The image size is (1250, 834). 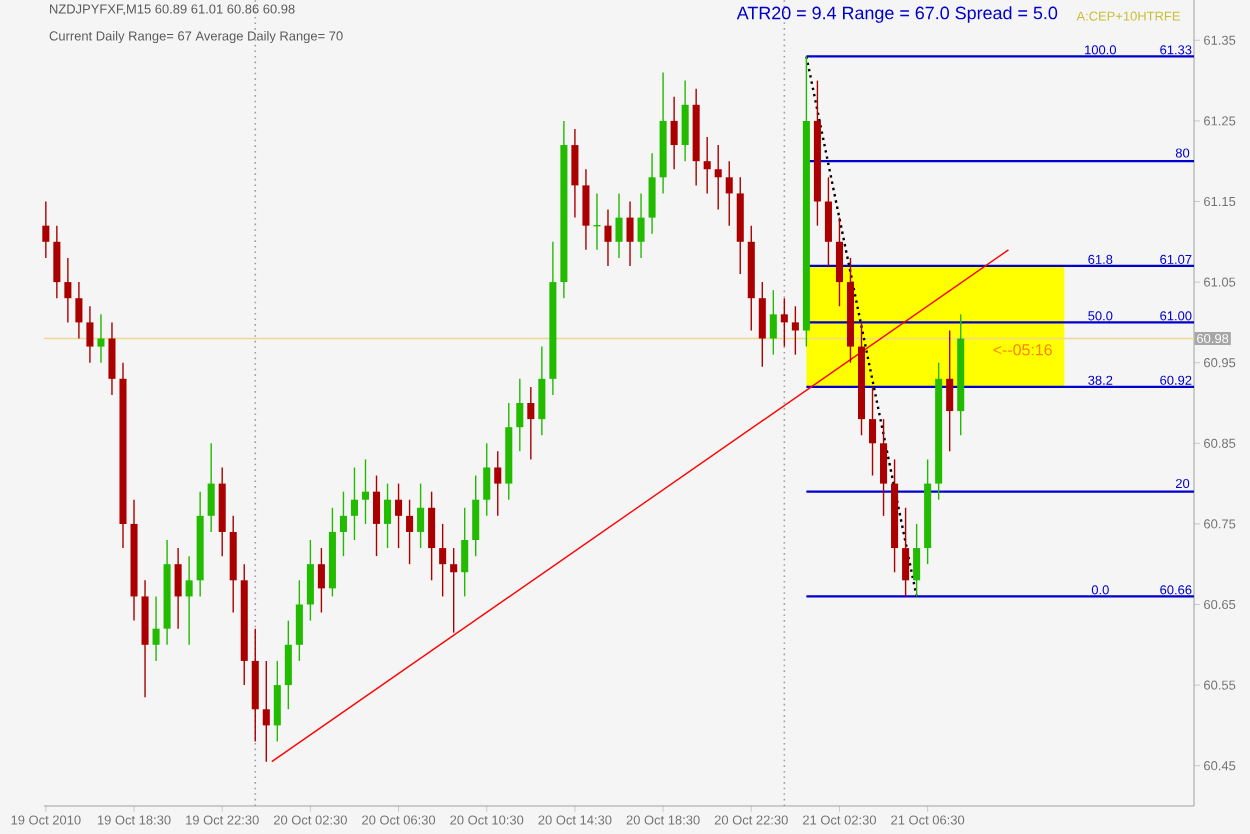 What do you see at coordinates (897, 14) in the screenshot?
I see `annotation: ATR20 = 9.4 Range = 67.0 Spread = 5.0` at bounding box center [897, 14].